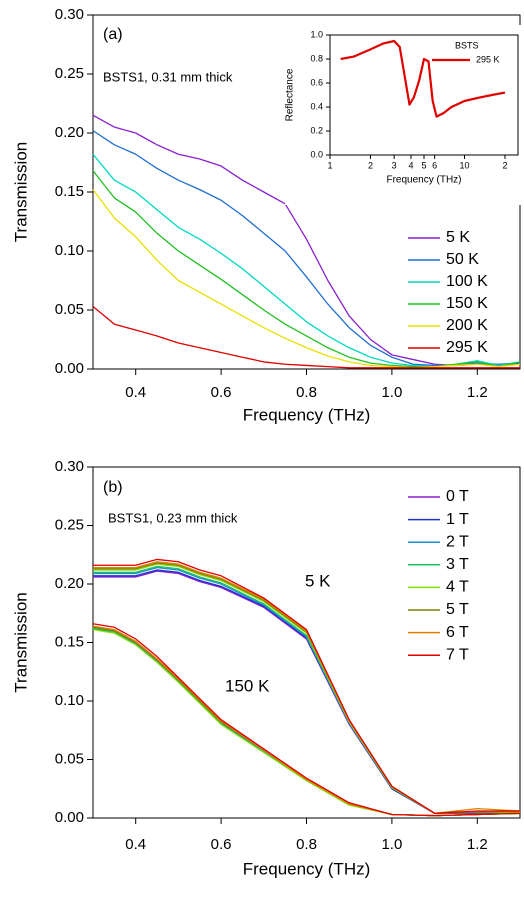  Describe the element at coordinates (467, 325) in the screenshot. I see `legend-label: 200 K` at that location.